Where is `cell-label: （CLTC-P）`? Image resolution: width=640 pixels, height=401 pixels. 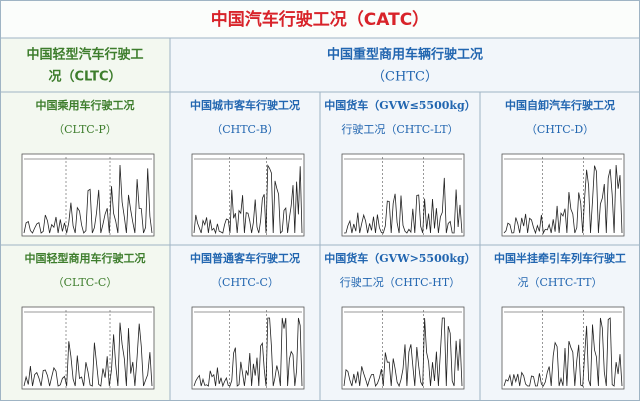
cell-label: （CLTC-P） is located at coordinates (85, 129).